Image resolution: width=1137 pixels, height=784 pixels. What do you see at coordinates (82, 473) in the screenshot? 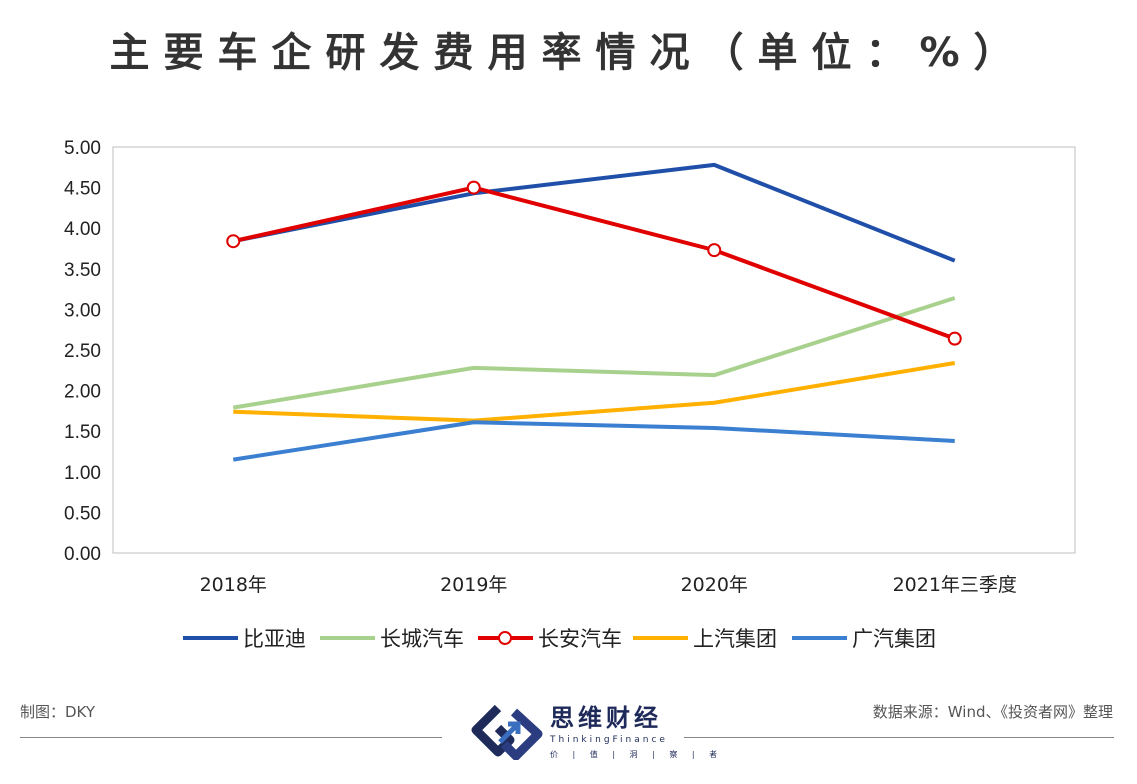
I see `y-tick-label: 1.00` at bounding box center [82, 473].